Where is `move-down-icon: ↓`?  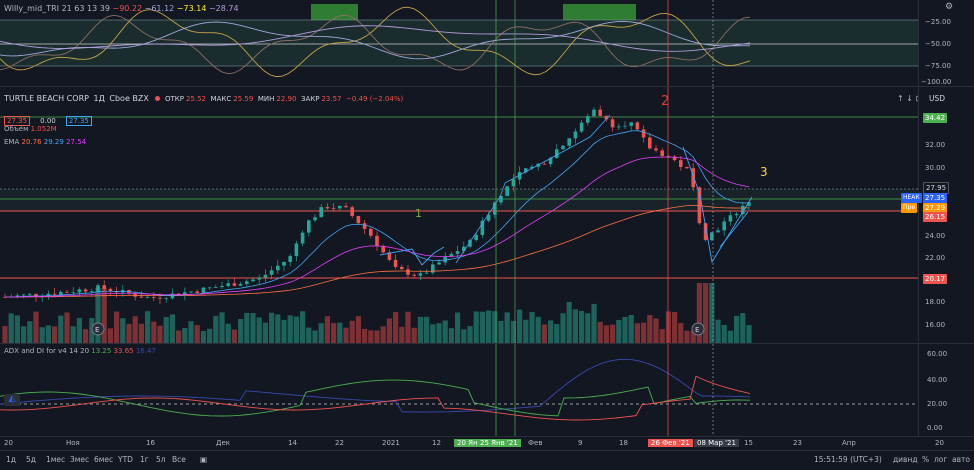 move-down-icon: ↓ is located at coordinates (909, 98).